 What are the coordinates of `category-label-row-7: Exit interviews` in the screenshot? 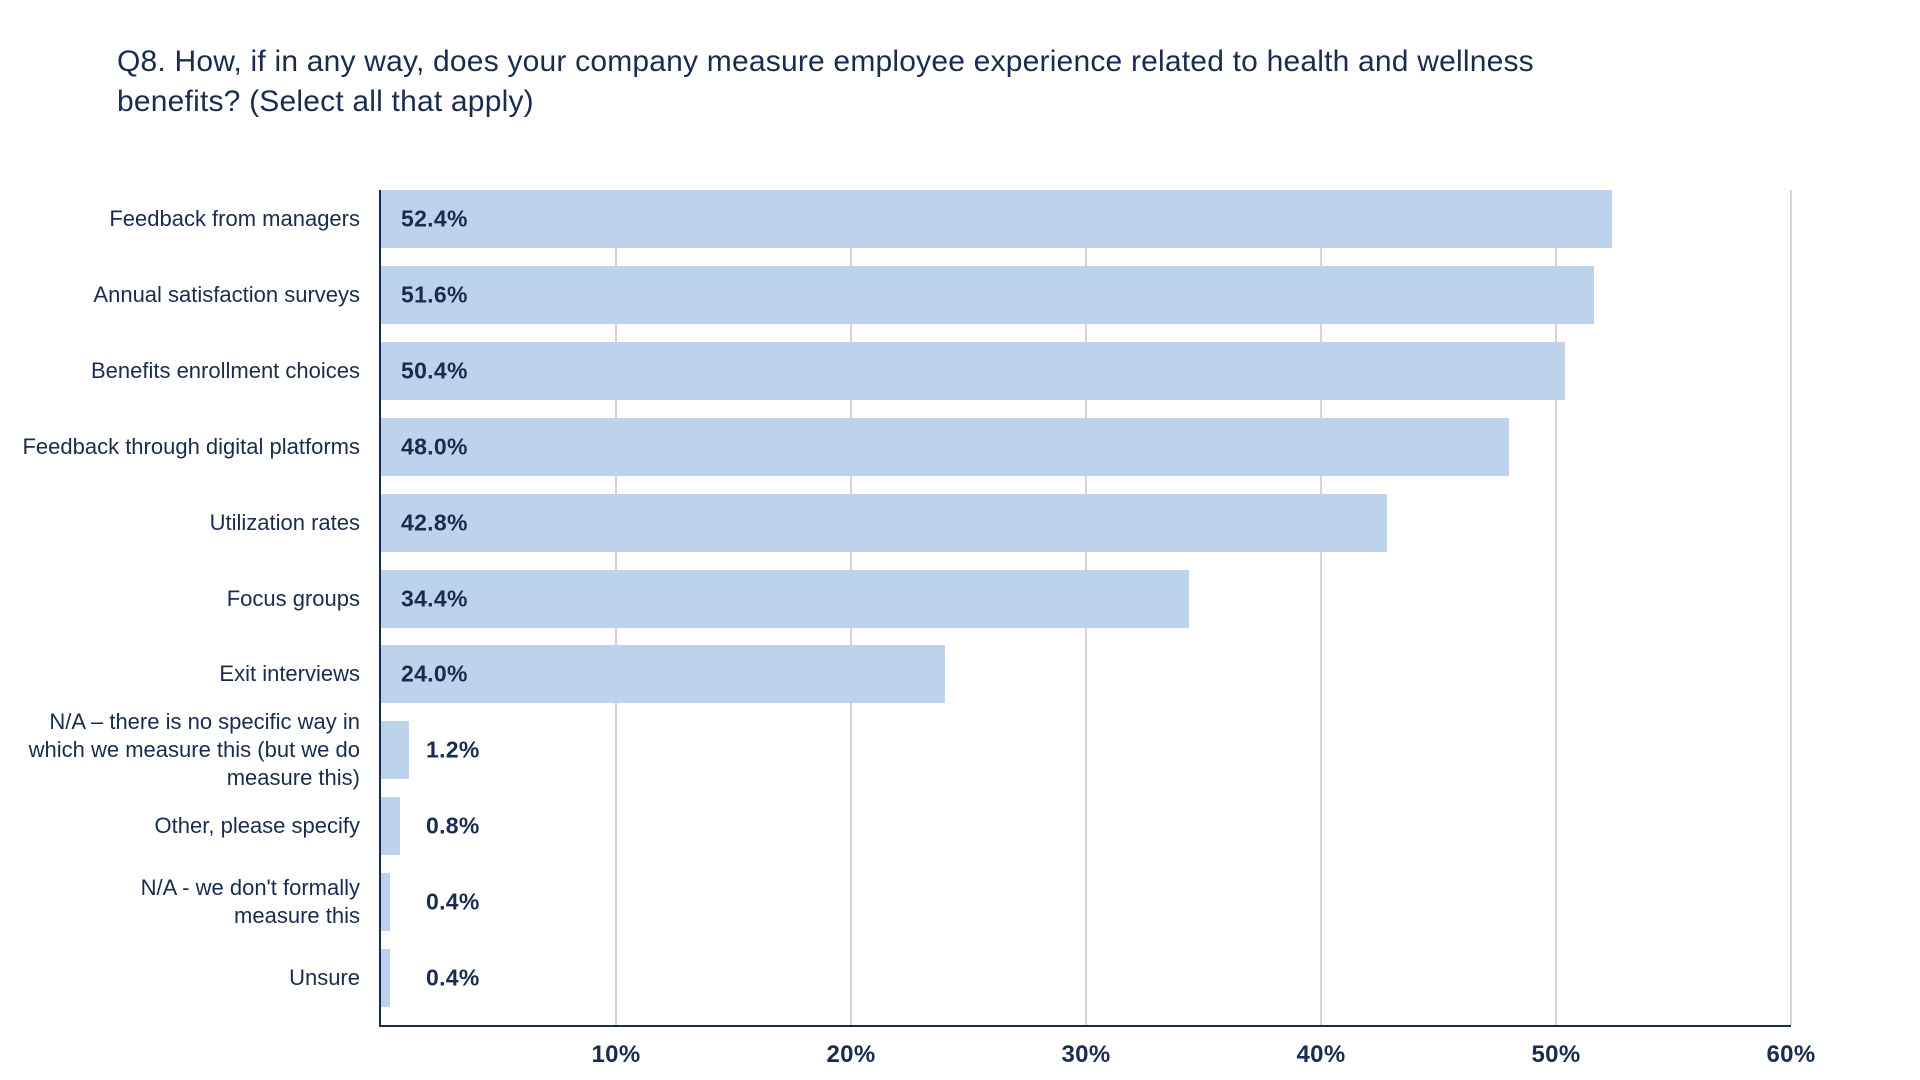 It's located at (181, 674).